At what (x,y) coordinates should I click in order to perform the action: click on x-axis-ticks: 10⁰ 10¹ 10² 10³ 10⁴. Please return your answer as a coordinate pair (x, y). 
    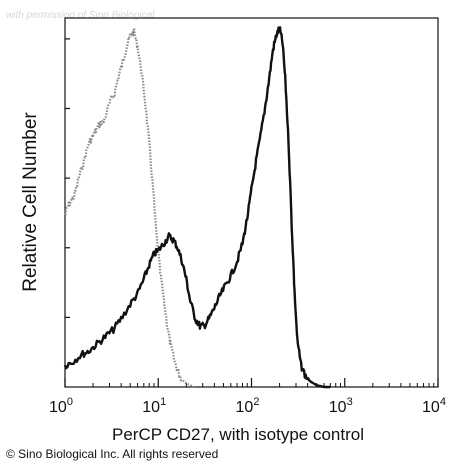
    Looking at the image, I should click on (247, 397).